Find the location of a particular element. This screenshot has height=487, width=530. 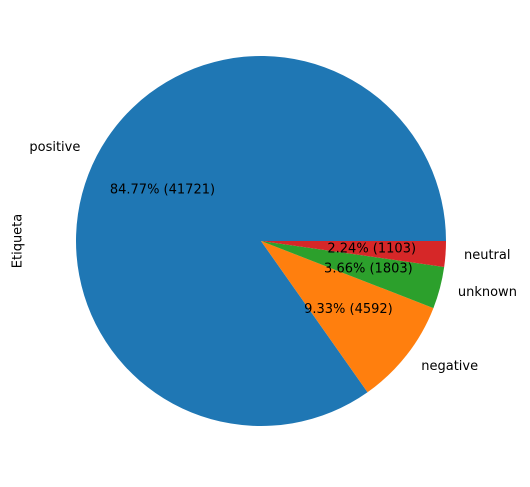

slice-pct-label-negative: 9.33% (4592) is located at coordinates (348, 309).